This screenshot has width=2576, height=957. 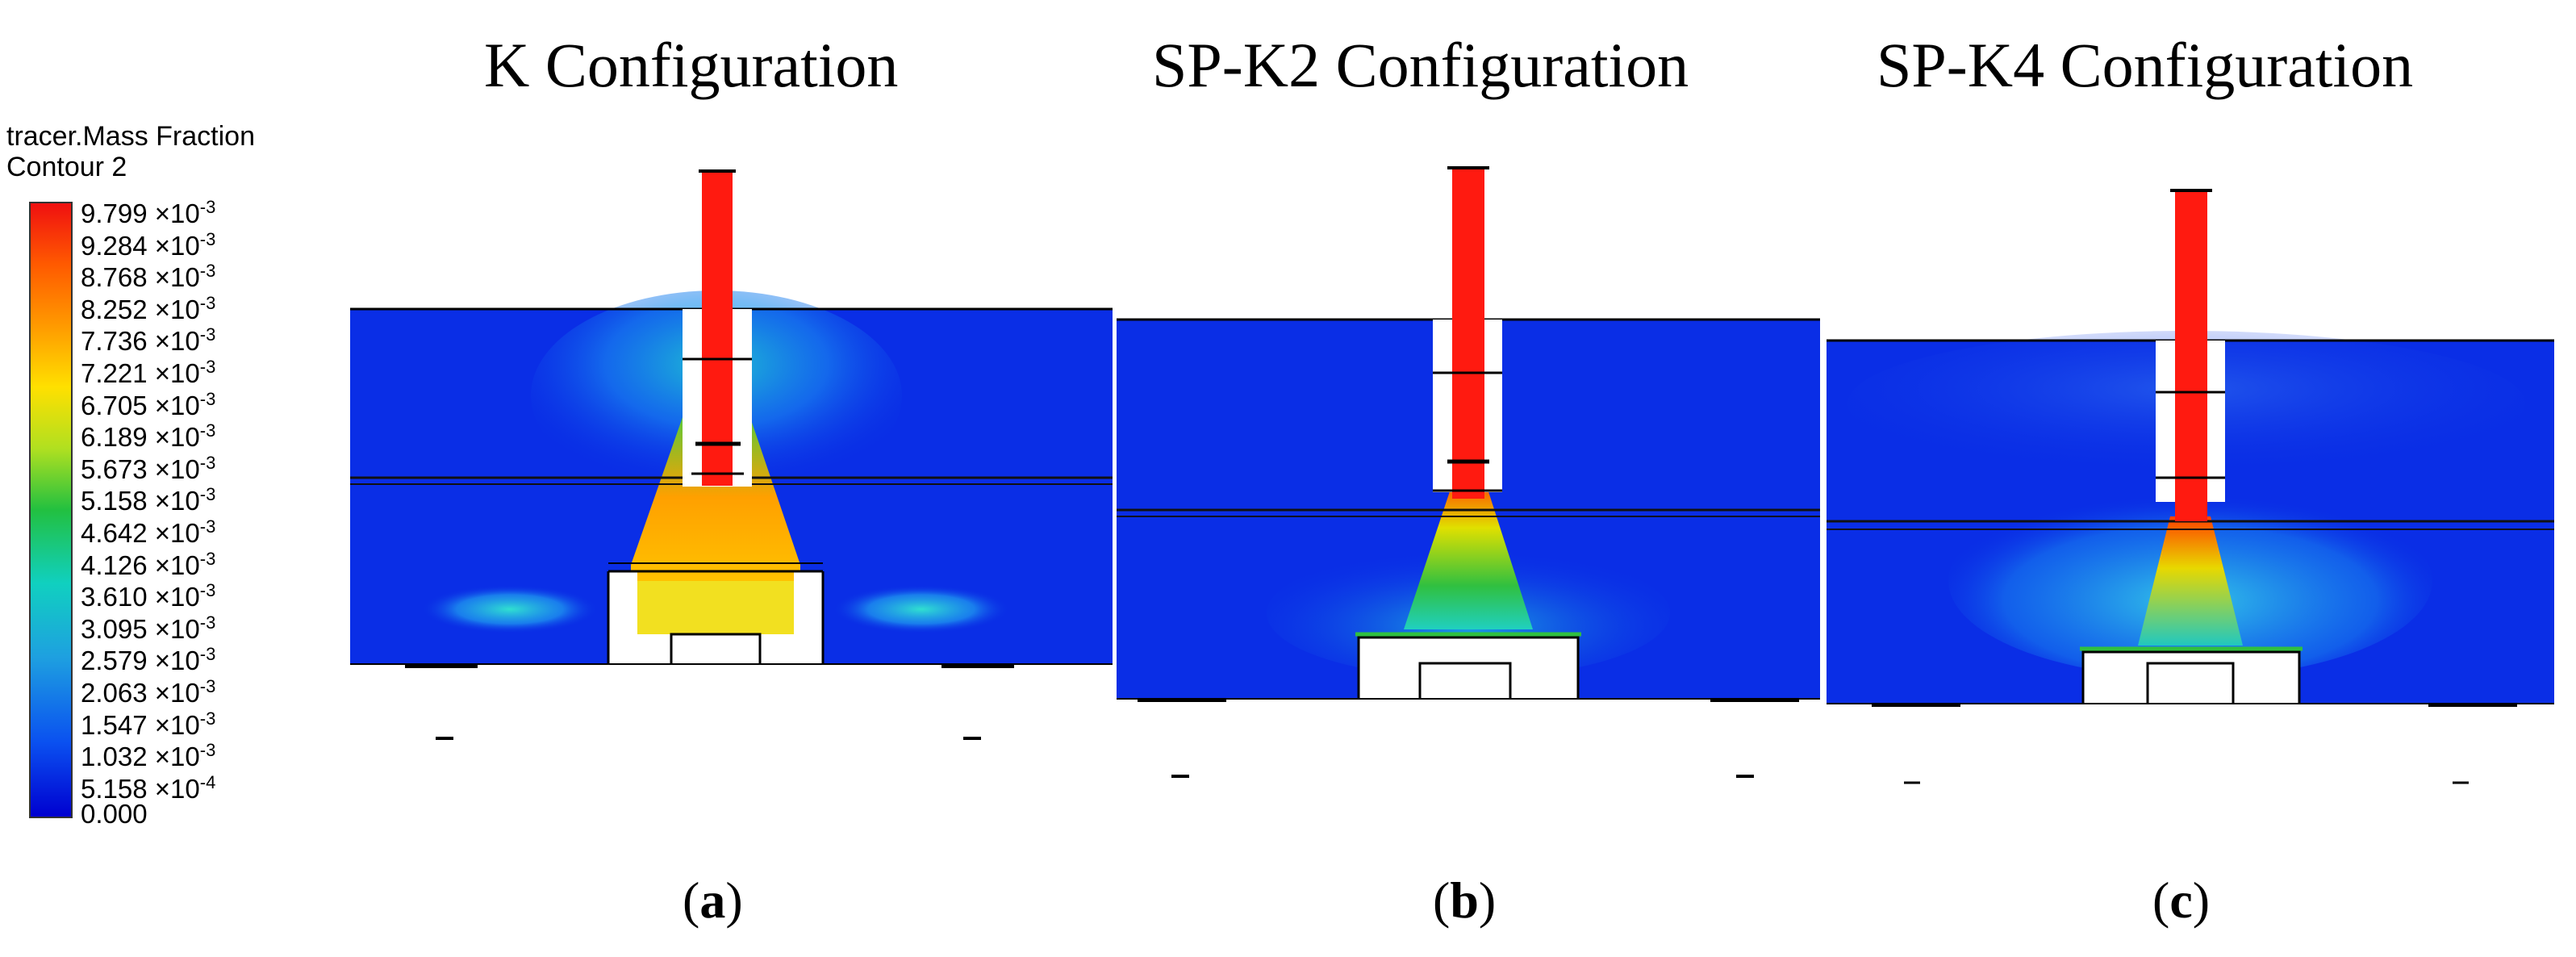 I want to click on color-bar-tick-label: 5.673 ×10⁻³, so click(x=148, y=468).